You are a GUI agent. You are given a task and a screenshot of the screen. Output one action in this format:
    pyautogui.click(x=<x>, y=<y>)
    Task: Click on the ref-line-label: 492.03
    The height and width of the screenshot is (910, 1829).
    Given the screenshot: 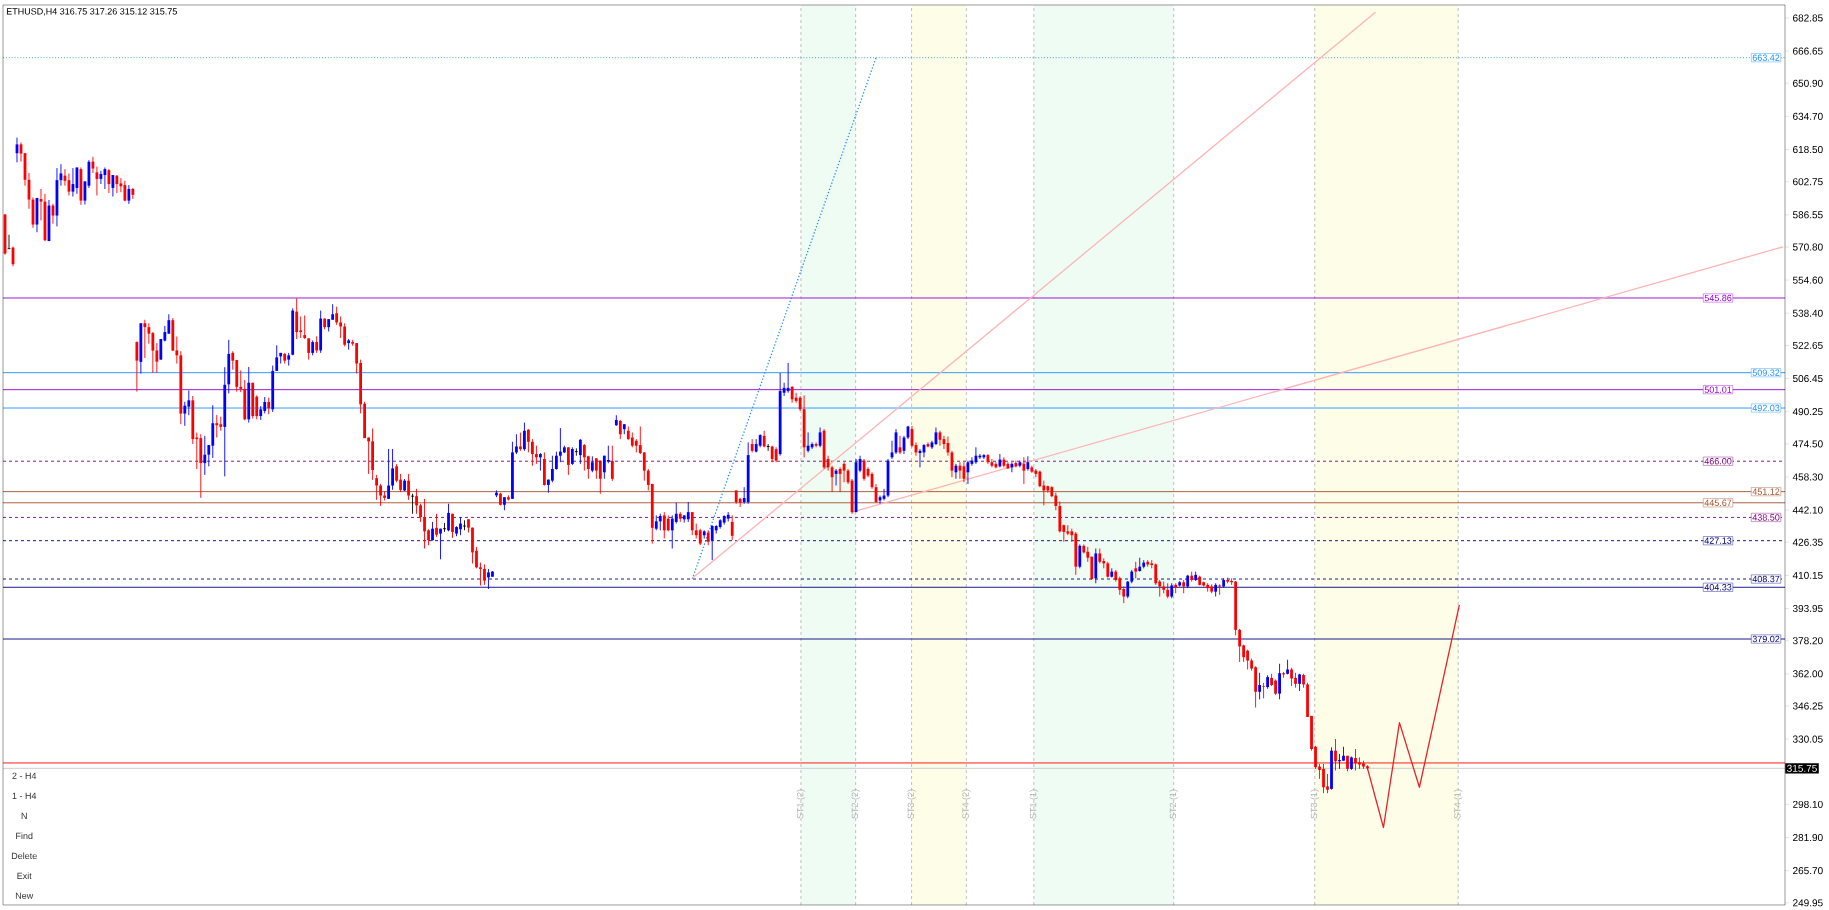 What is the action you would take?
    pyautogui.click(x=1766, y=408)
    